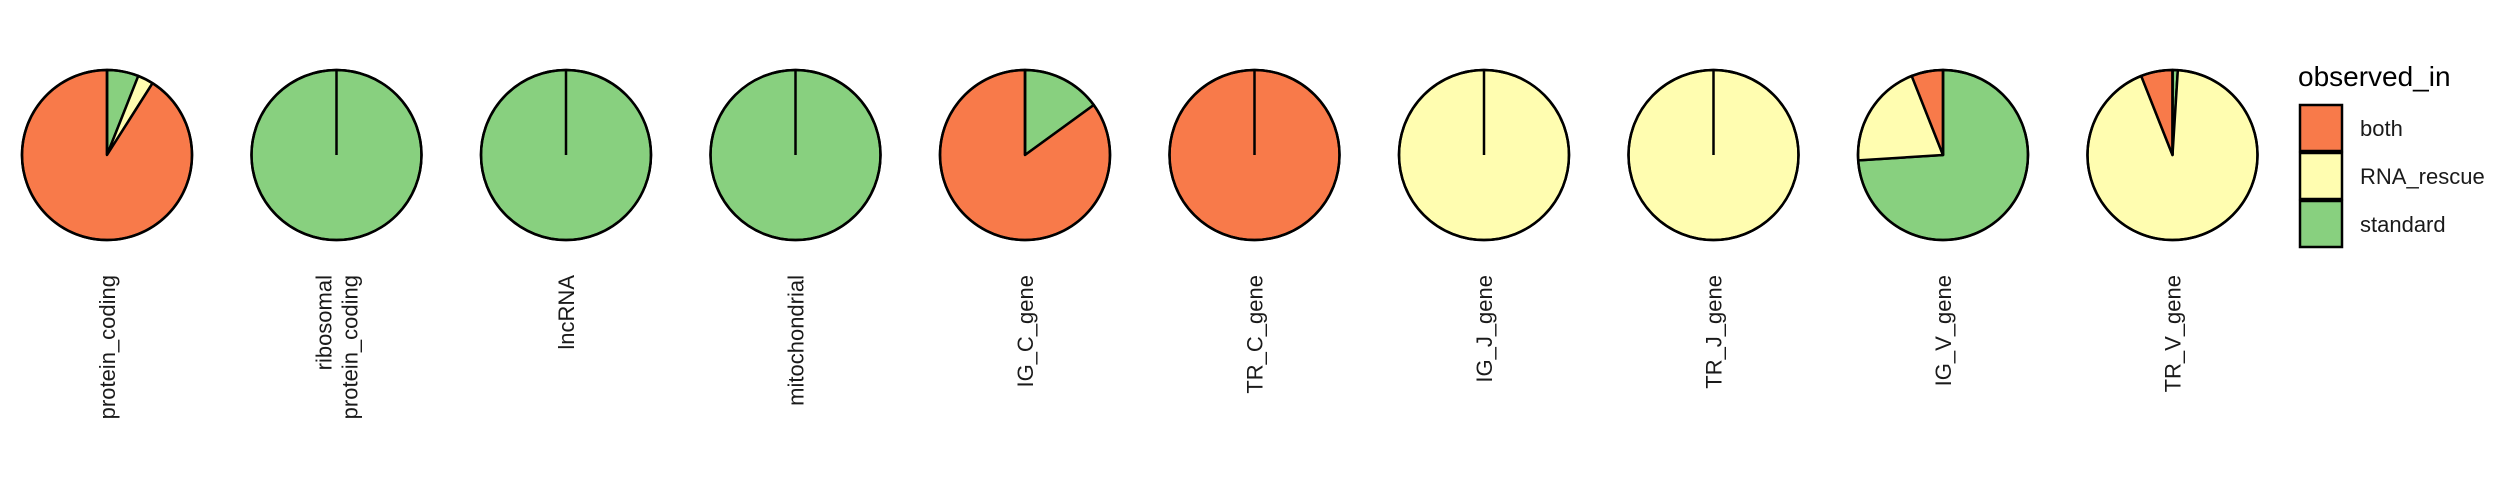  Describe the element at coordinates (1025, 155) in the screenshot. I see `pie-ig-c-gene` at that location.